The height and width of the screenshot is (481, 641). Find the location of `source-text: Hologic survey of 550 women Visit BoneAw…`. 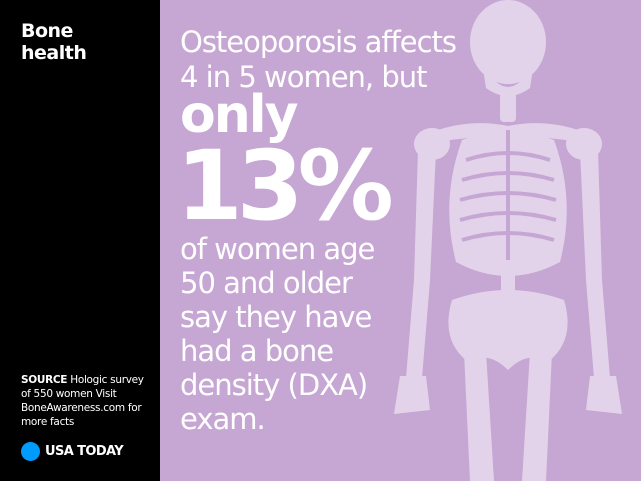

source-text: Hologic survey of 550 women Visit BoneAw… is located at coordinates (82, 401).